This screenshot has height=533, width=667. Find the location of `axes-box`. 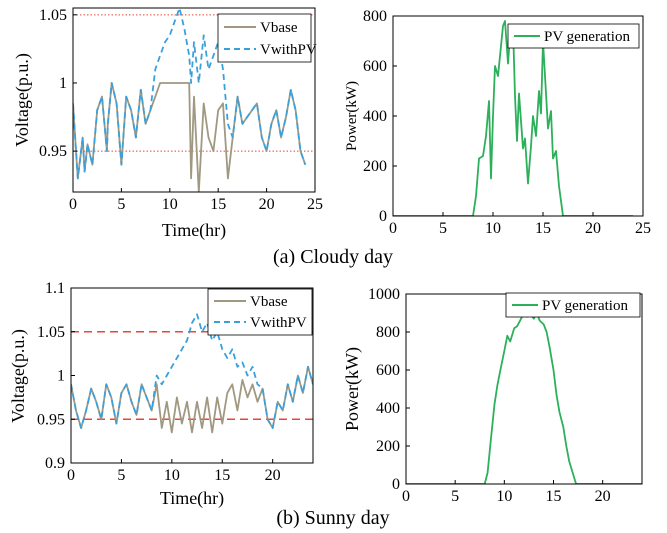

axes-box is located at coordinates (194, 100).